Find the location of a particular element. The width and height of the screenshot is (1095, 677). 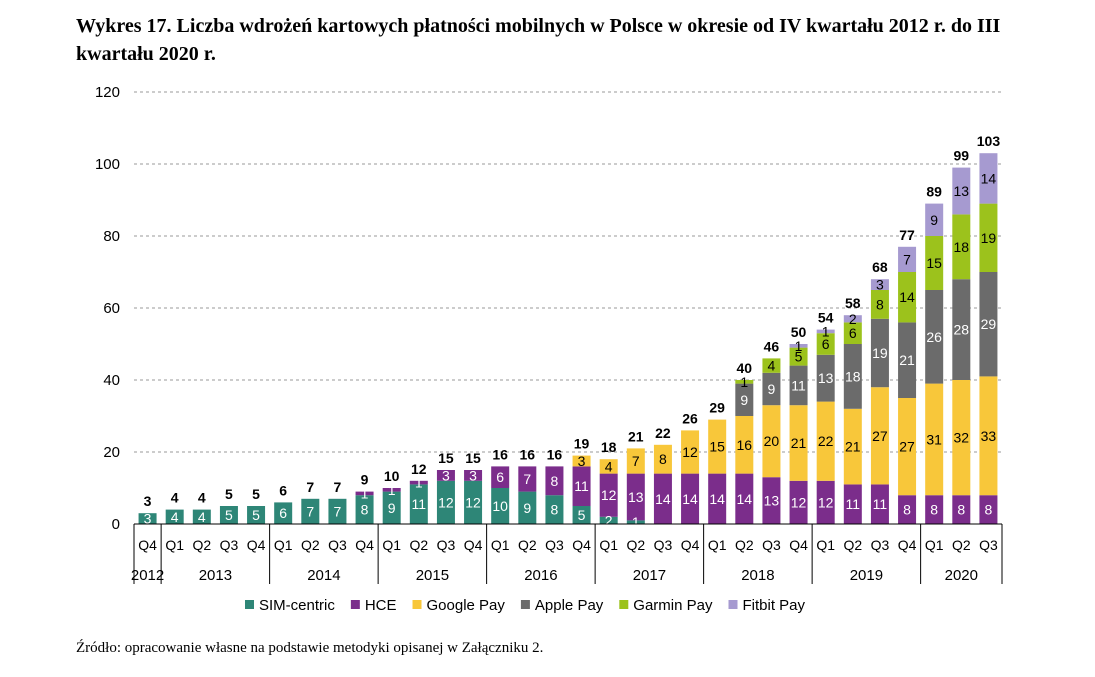

year-label: 2017 is located at coordinates (649, 575).